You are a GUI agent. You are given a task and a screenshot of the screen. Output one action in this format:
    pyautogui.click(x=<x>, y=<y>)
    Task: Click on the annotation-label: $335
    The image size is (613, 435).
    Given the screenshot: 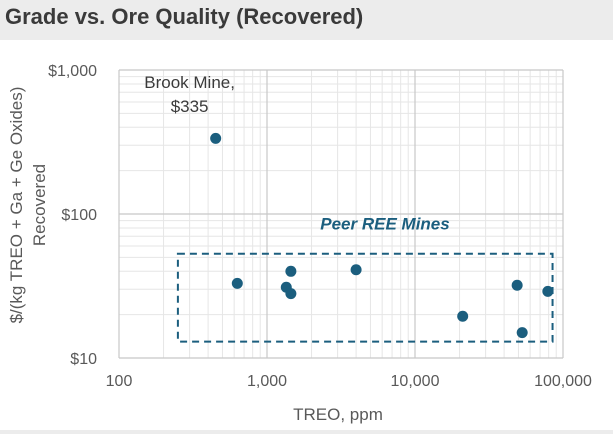 What is the action you would take?
    pyautogui.click(x=190, y=106)
    